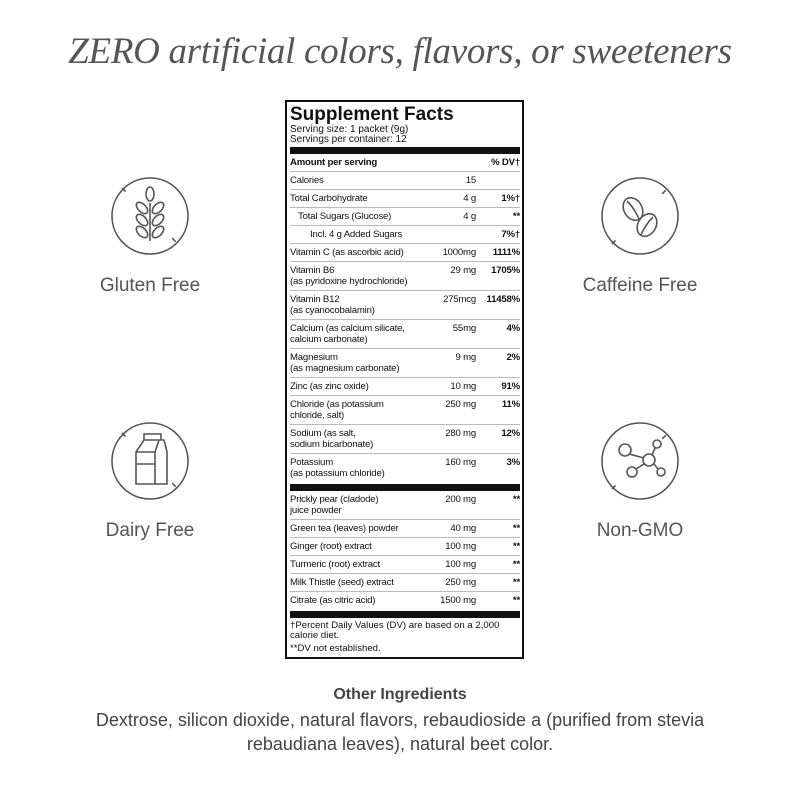 This screenshot has height=800, width=800. I want to click on caffeine-free-label: Caffeine Free, so click(640, 285).